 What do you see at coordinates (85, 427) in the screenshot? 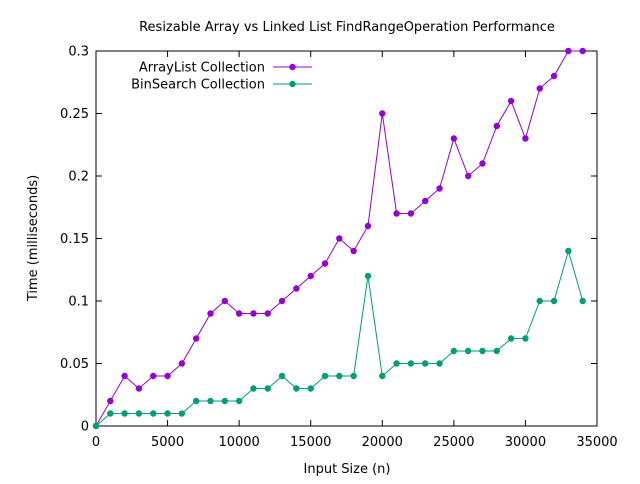
I see `y-tick-label: 0` at bounding box center [85, 427].